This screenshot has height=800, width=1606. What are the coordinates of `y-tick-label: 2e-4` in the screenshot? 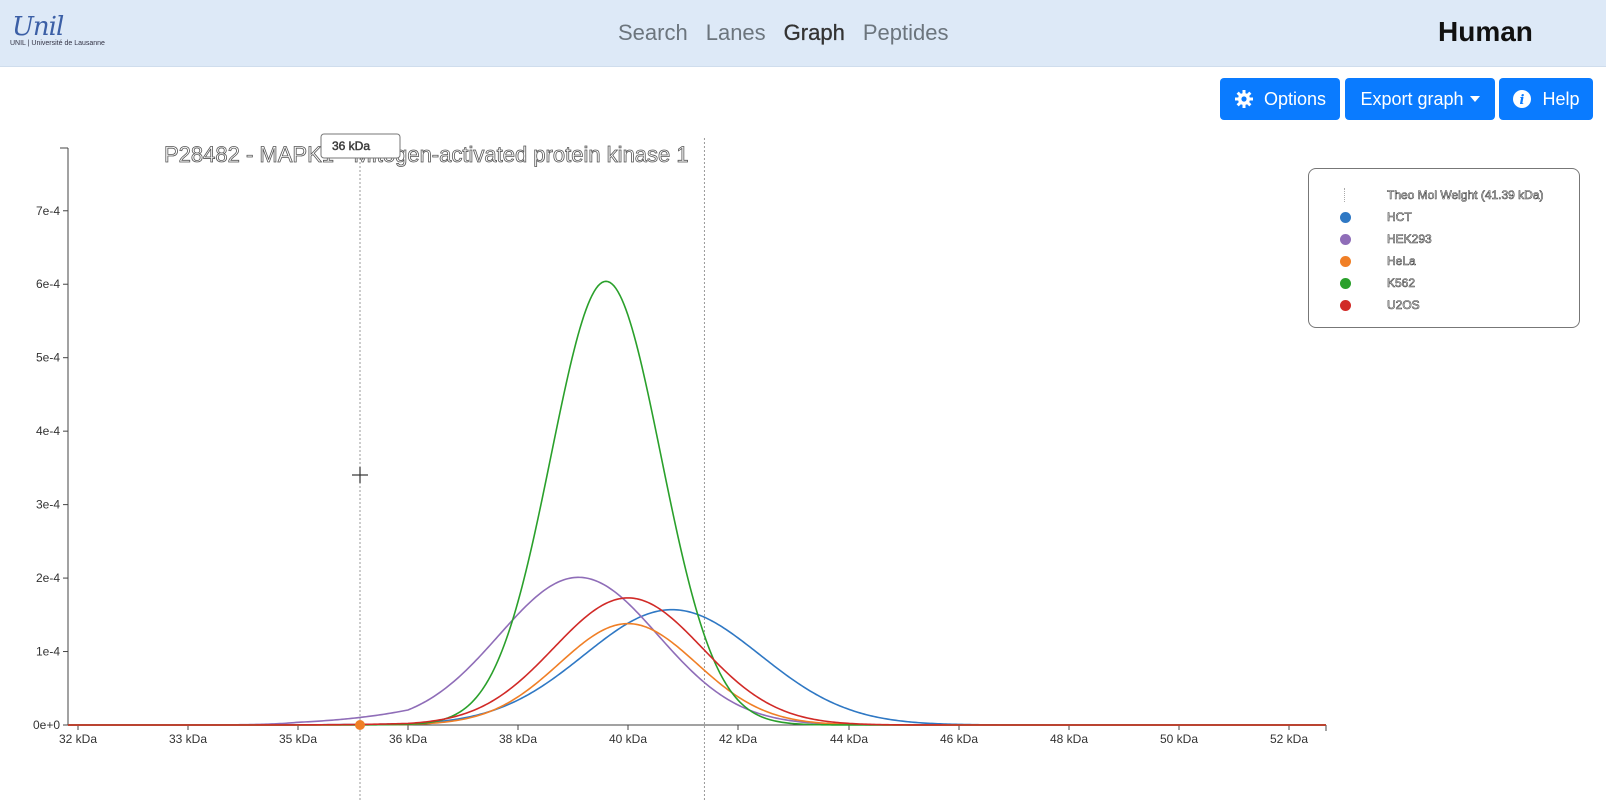 It's located at (48, 578).